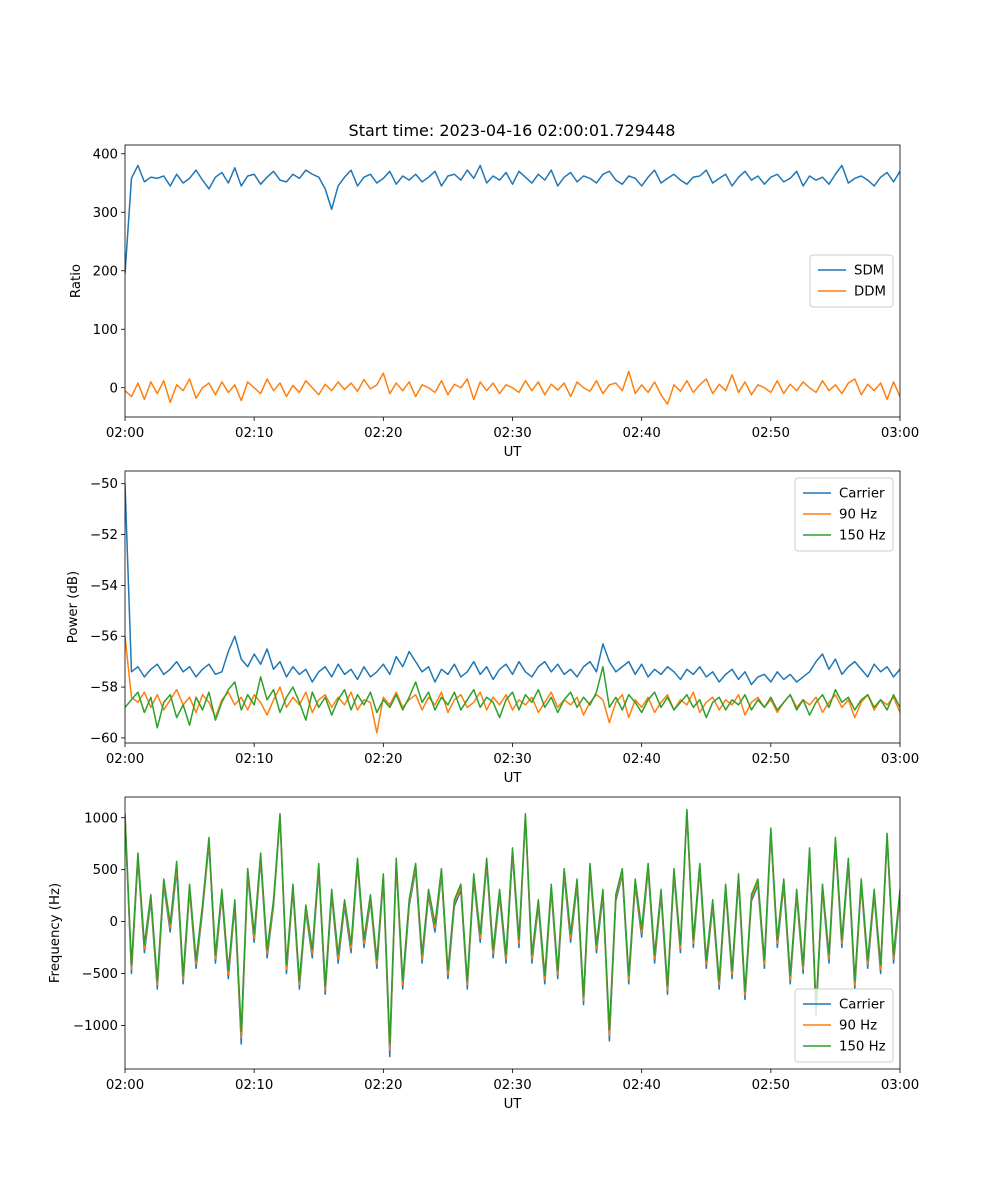 This screenshot has height=1200, width=1000. What do you see at coordinates (104, 484) in the screenshot?
I see `y-tick-label: −50` at bounding box center [104, 484].